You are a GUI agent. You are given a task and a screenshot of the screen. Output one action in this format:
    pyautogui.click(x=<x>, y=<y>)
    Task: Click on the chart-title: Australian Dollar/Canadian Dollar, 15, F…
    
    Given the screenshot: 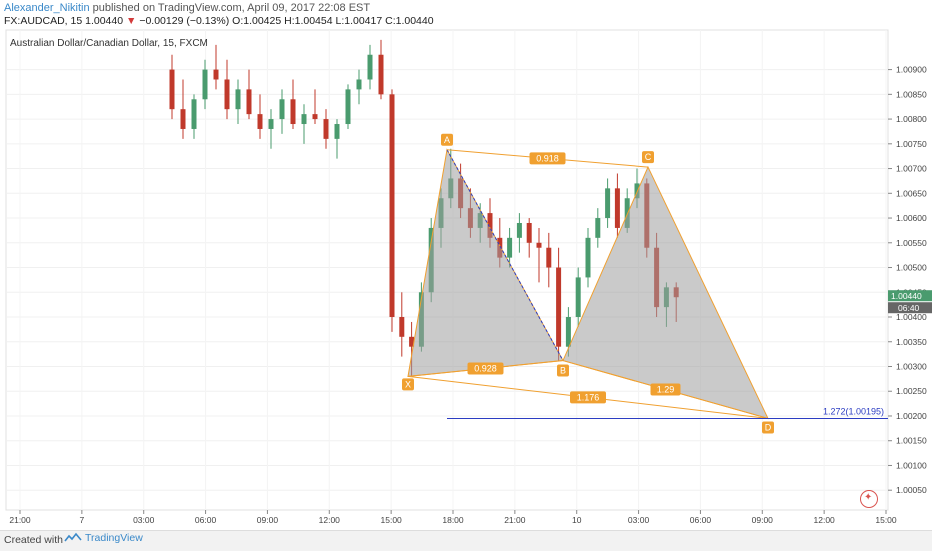 What is the action you would take?
    pyautogui.click(x=109, y=43)
    